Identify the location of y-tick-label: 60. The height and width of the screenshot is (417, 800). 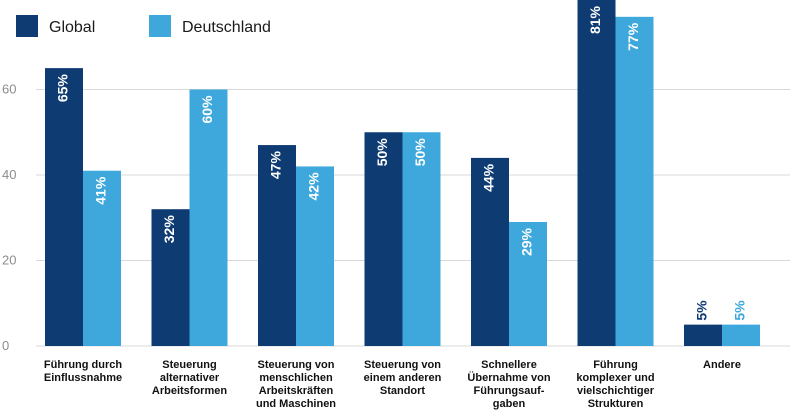
(9, 89).